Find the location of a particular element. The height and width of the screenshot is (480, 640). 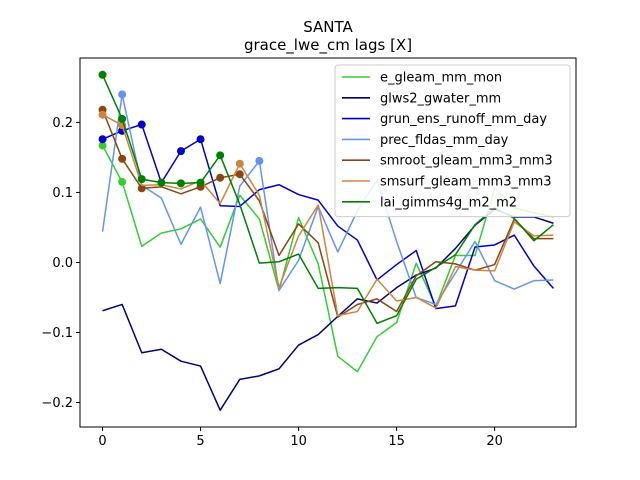

x-tick-label: 20 is located at coordinates (494, 441).